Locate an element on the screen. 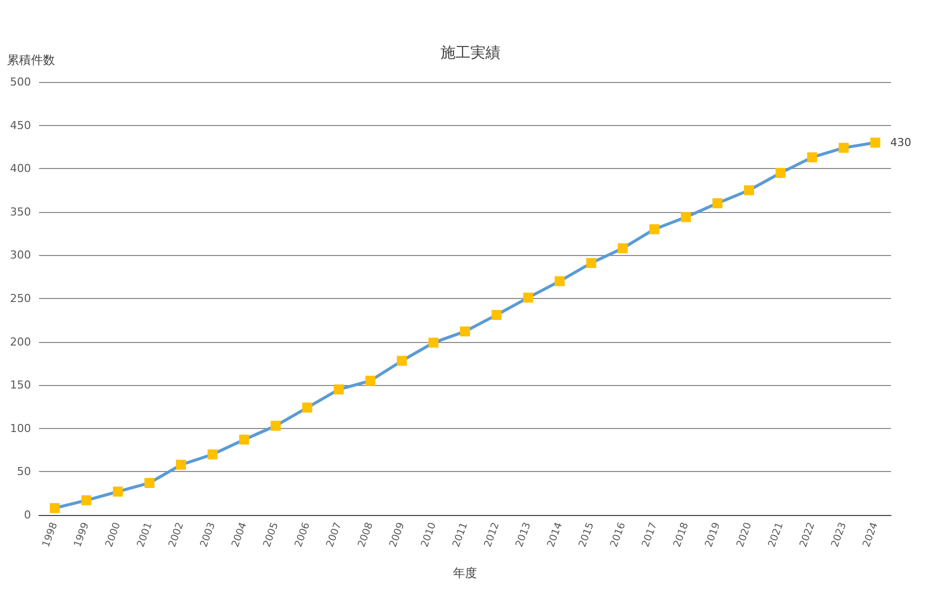 This screenshot has width=941, height=592. x-tick-label: 2010 is located at coordinates (429, 535).